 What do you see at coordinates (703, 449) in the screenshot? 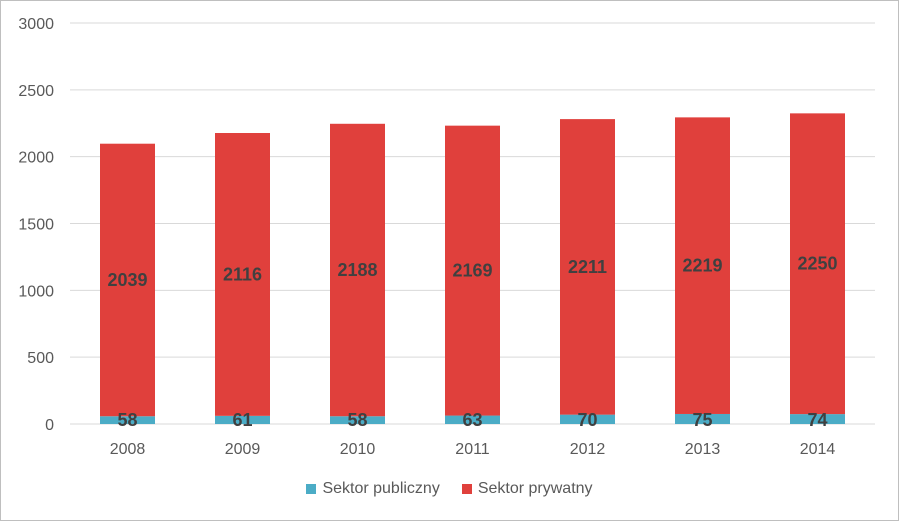
I see `x-tick-label: 2013` at bounding box center [703, 449].